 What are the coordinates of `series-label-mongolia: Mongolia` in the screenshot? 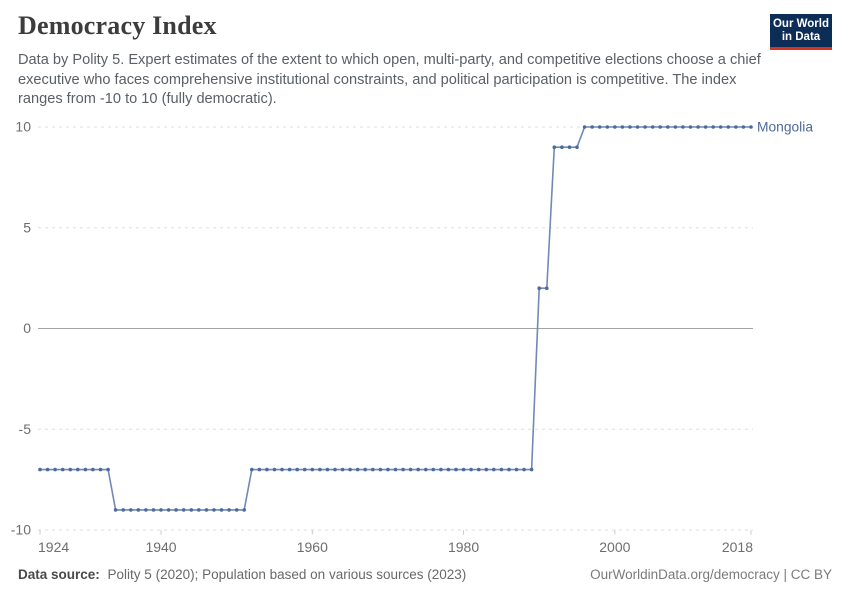 It's located at (785, 127).